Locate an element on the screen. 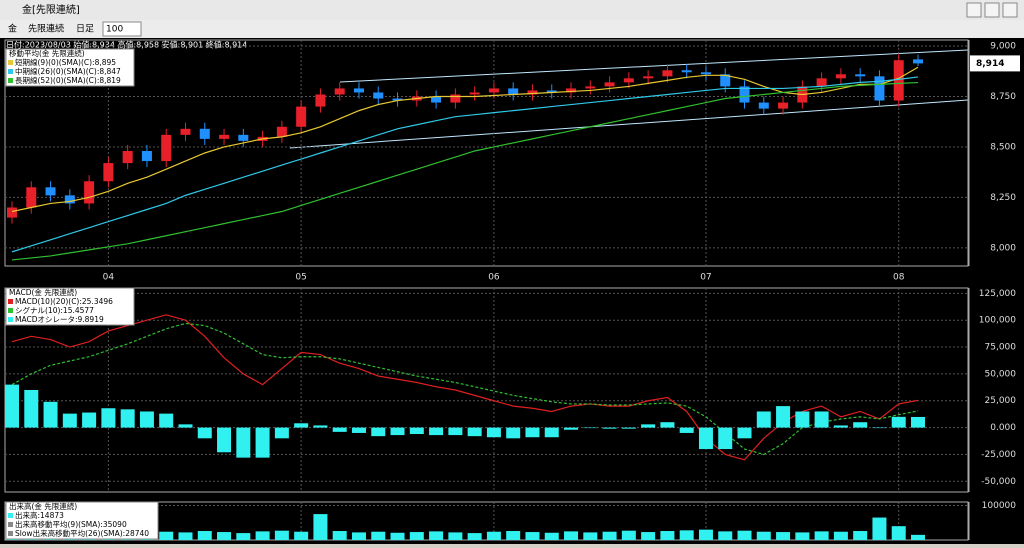 This screenshot has width=1024, height=548. toolbar-period: 日足 is located at coordinates (85, 29).